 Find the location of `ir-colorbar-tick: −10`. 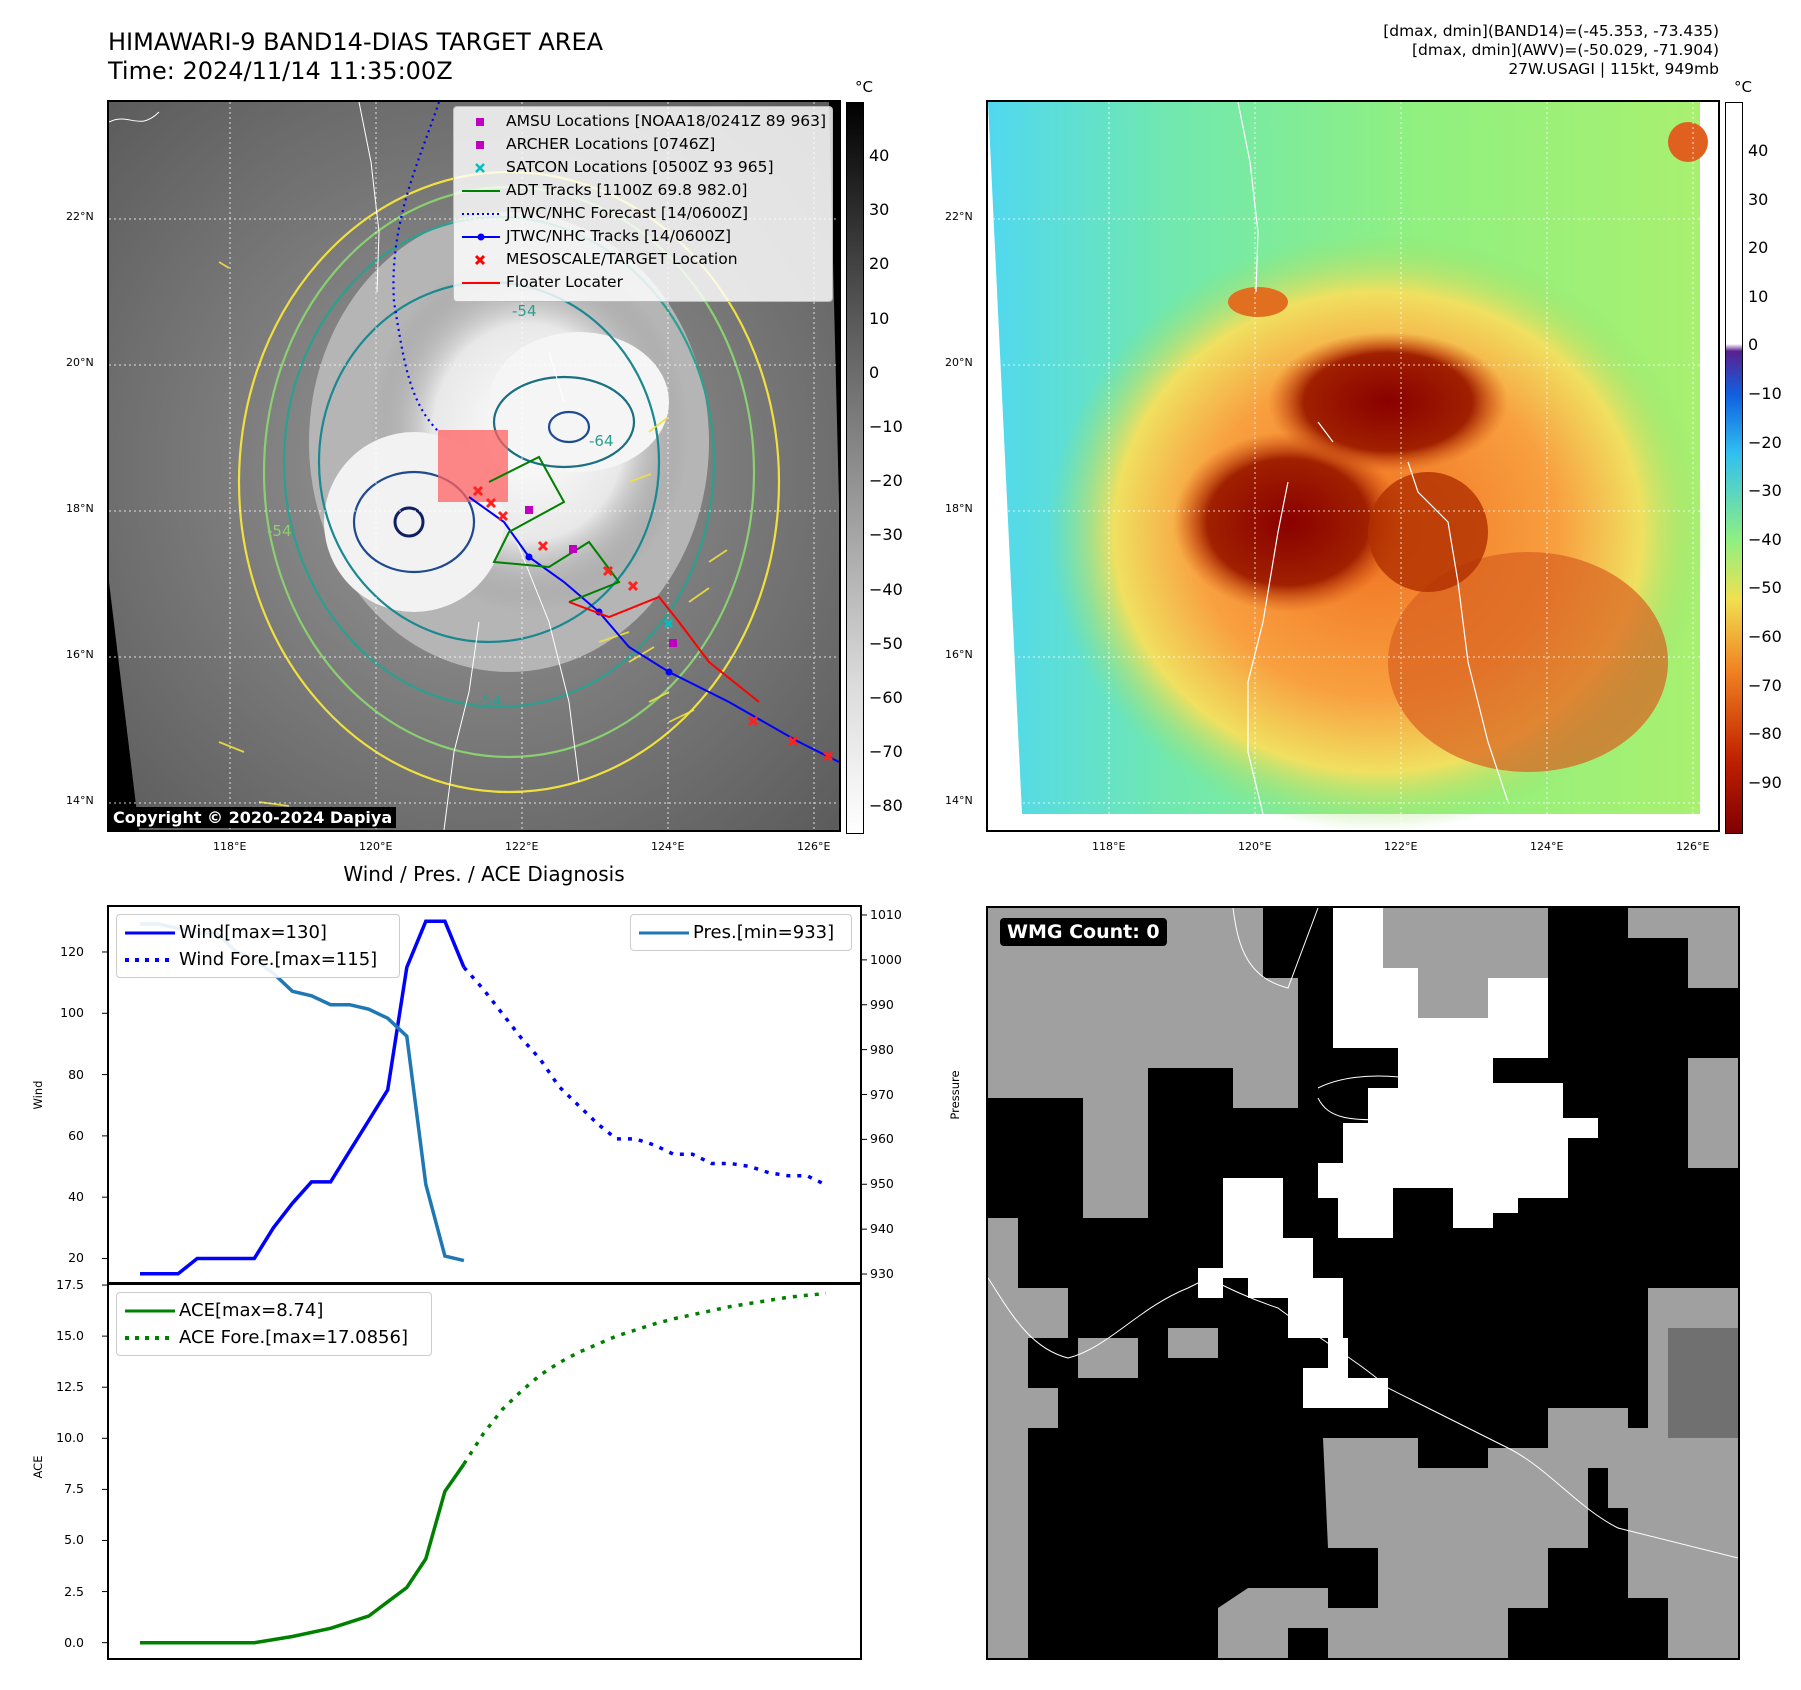

ir-colorbar-tick: −10 is located at coordinates (886, 426).